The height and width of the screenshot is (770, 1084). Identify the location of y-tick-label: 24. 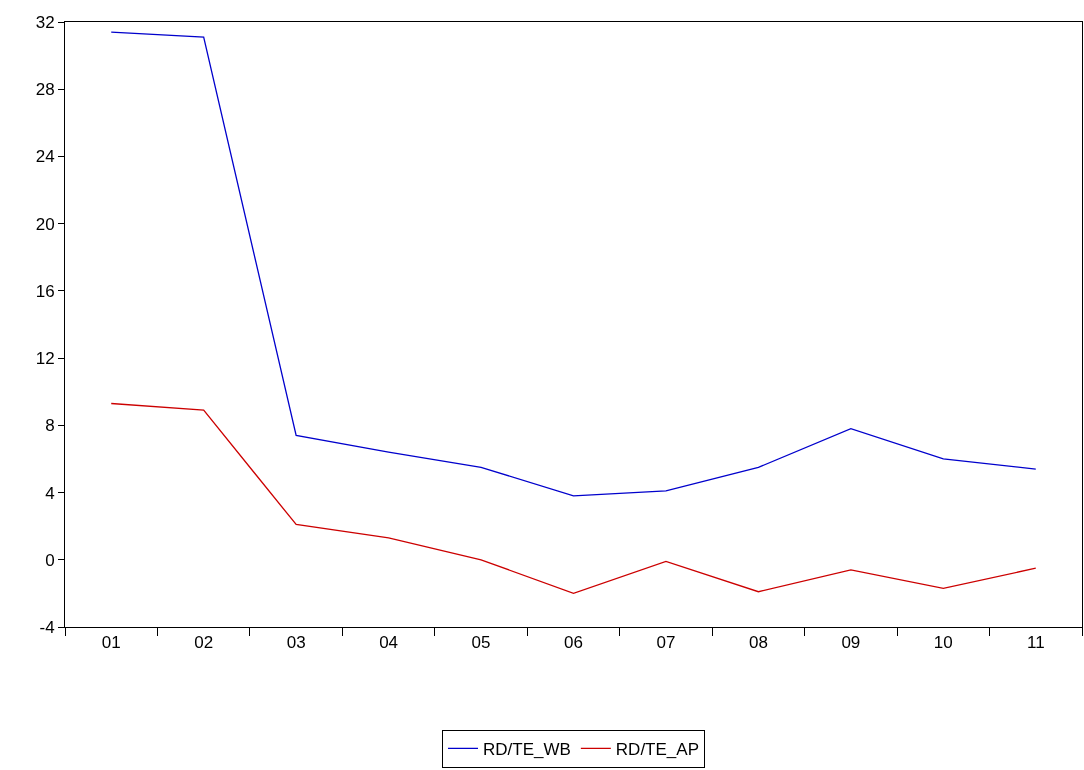
(45, 157).